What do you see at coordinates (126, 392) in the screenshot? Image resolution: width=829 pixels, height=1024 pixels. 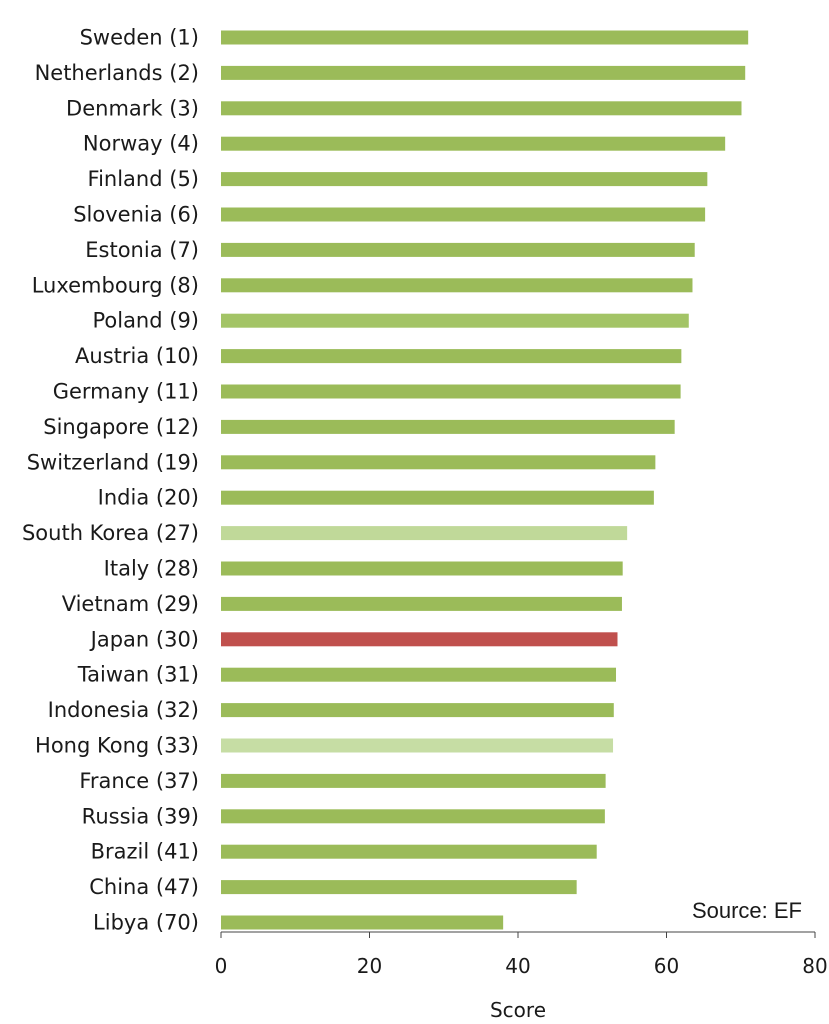 I see `category-label: Germany (11)` at bounding box center [126, 392].